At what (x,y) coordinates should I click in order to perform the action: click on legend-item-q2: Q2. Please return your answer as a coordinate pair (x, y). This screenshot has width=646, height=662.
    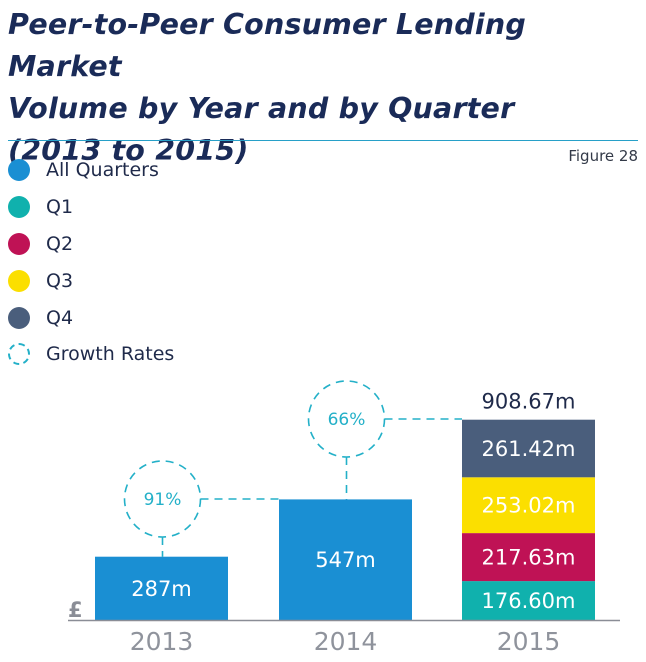
    Looking at the image, I should click on (91, 244).